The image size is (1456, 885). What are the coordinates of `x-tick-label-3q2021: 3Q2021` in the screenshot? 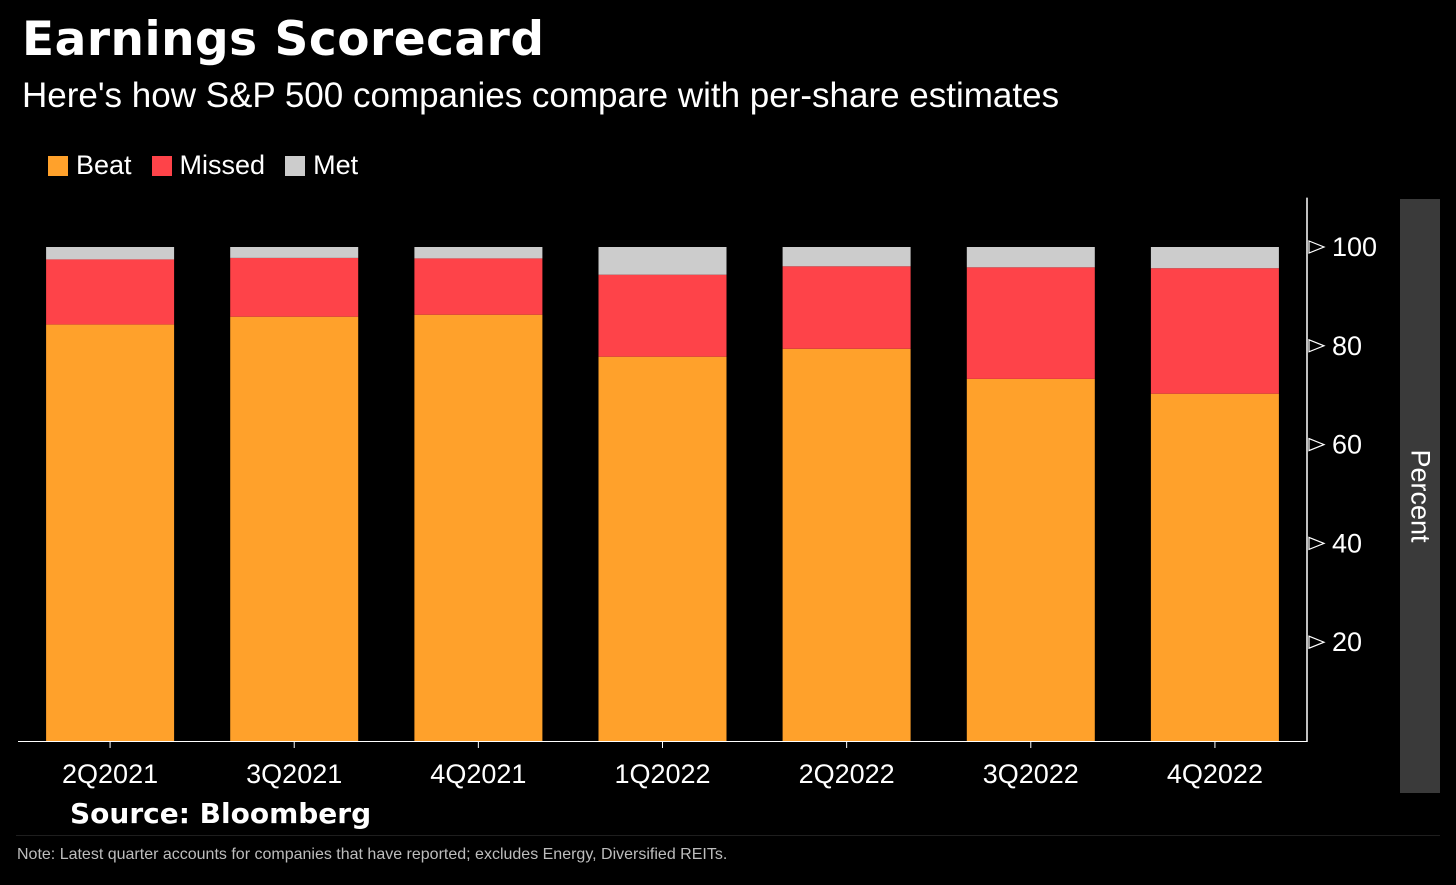 It's located at (294, 774).